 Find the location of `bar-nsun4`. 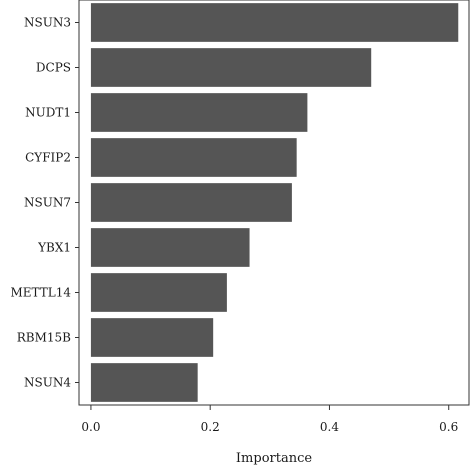

bar-nsun4 is located at coordinates (144, 382).